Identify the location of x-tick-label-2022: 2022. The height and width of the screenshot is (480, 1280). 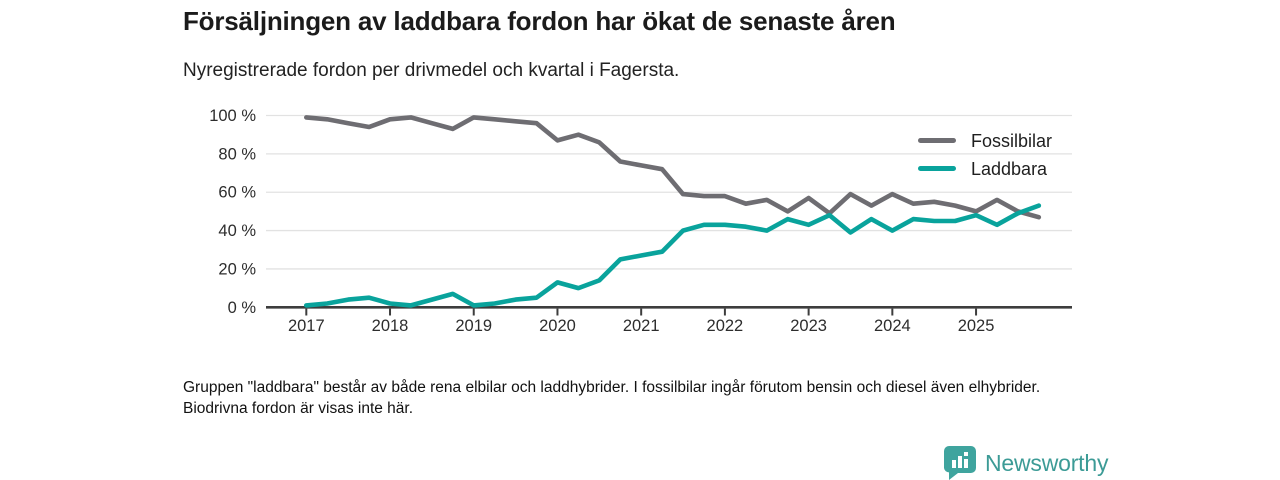
(725, 326).